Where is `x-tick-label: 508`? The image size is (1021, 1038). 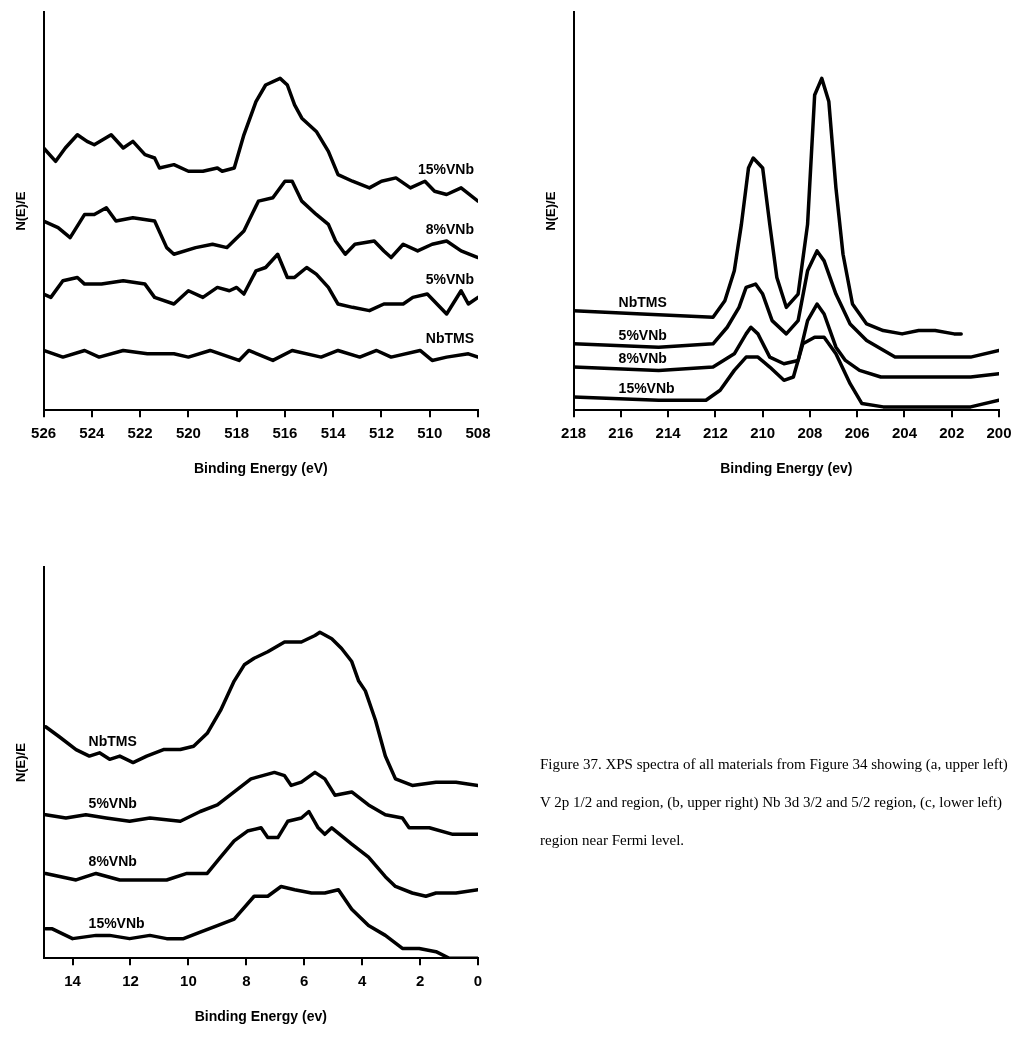 x-tick-label: 508 is located at coordinates (478, 433).